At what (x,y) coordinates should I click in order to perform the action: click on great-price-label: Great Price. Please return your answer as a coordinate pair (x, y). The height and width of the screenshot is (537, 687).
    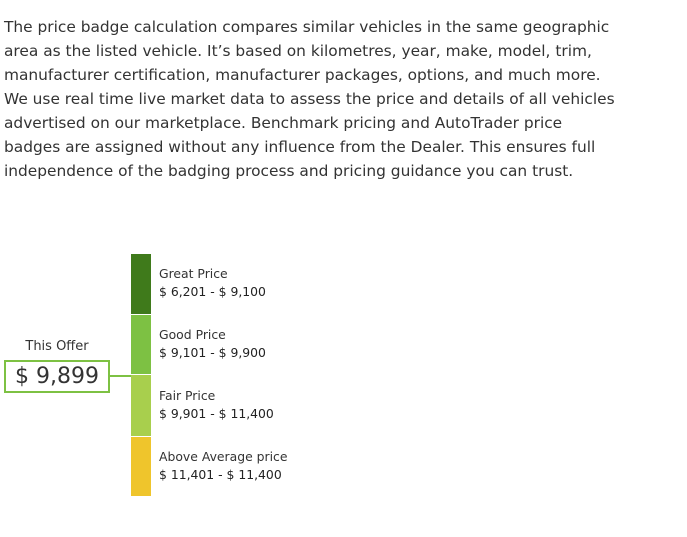
    Looking at the image, I should click on (193, 273).